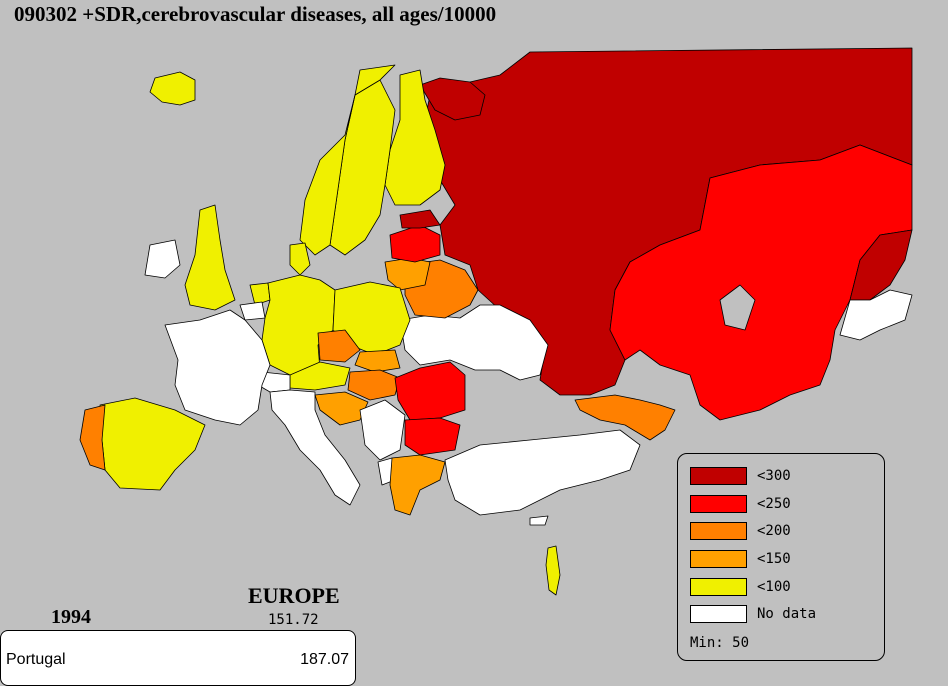 The height and width of the screenshot is (686, 948). I want to click on region-netherlands, so click(260, 294).